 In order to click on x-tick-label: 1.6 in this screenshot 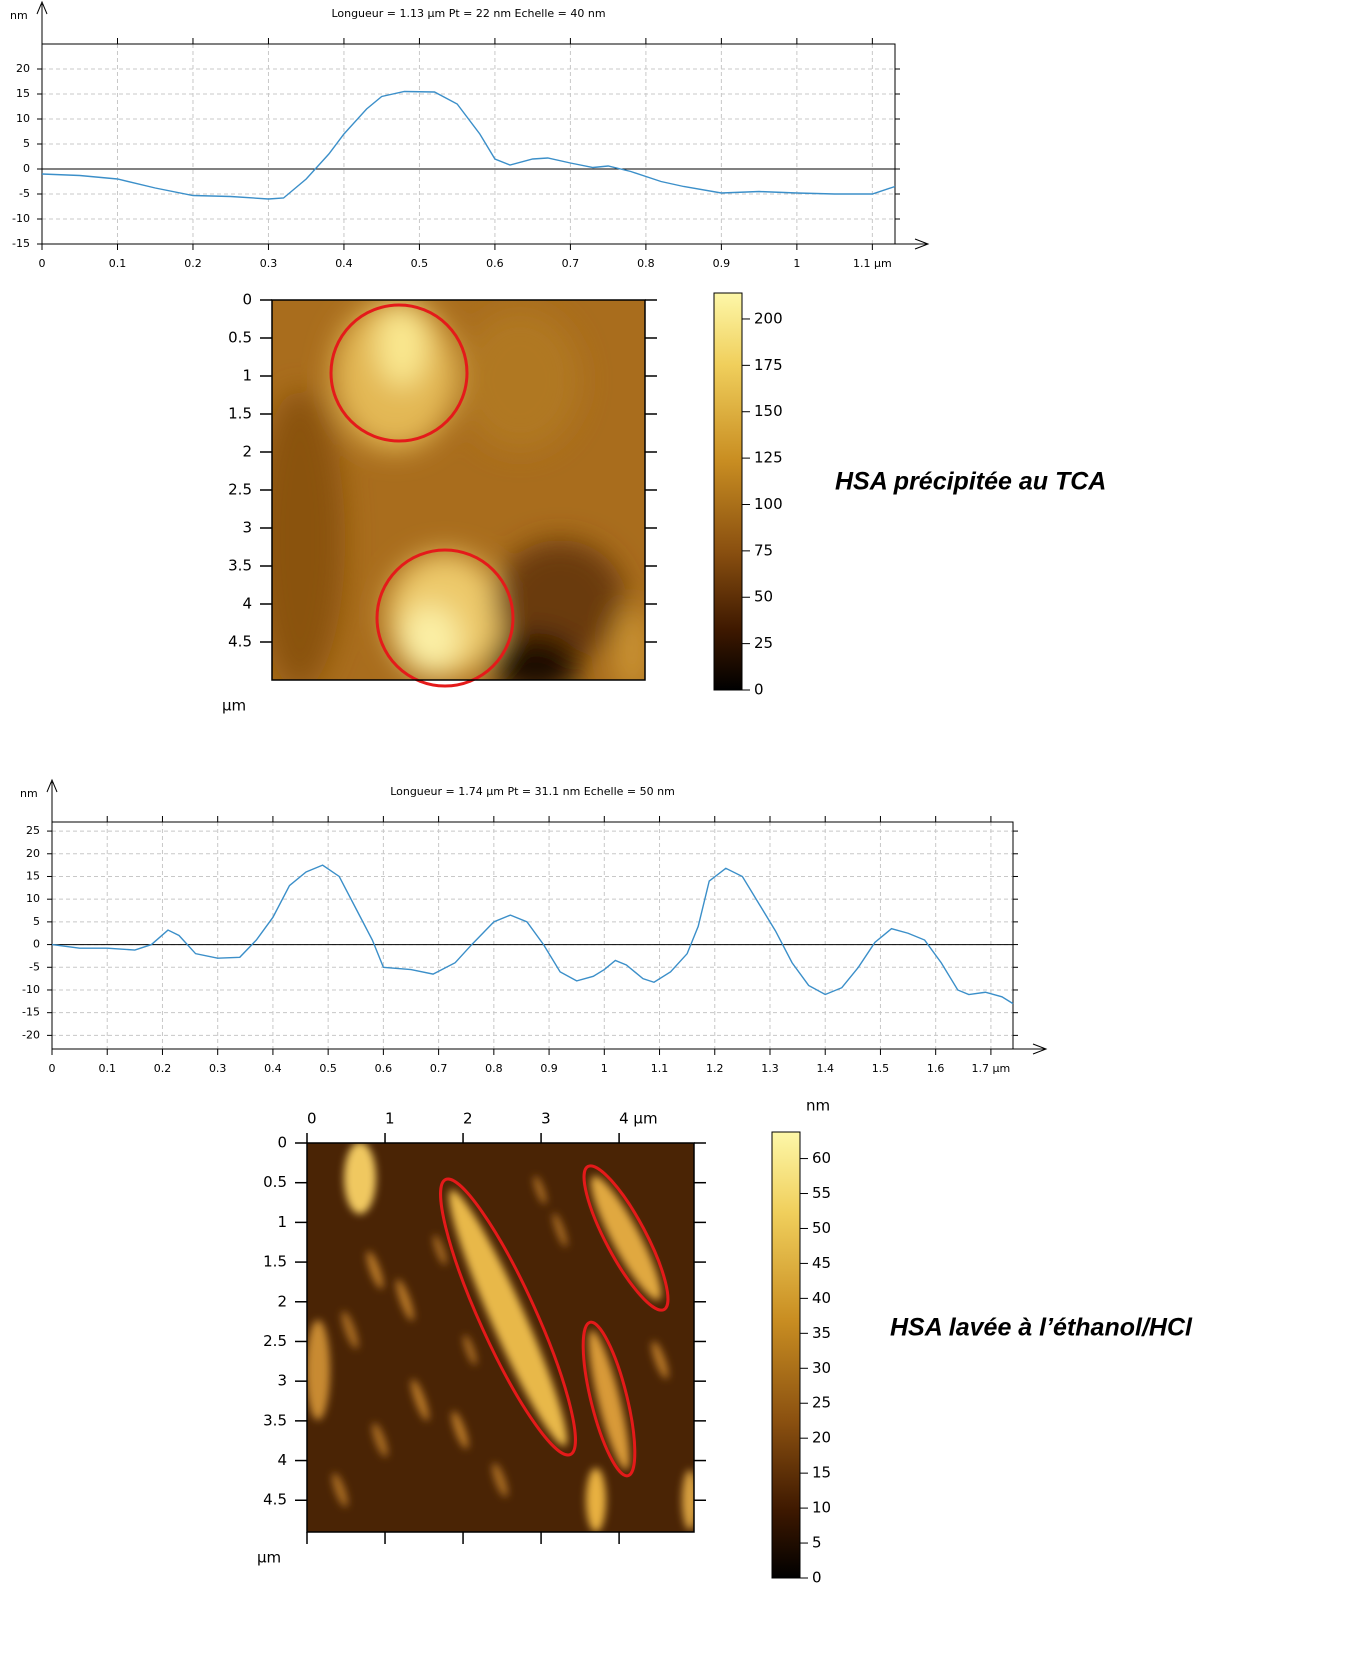, I will do `click(936, 1068)`.